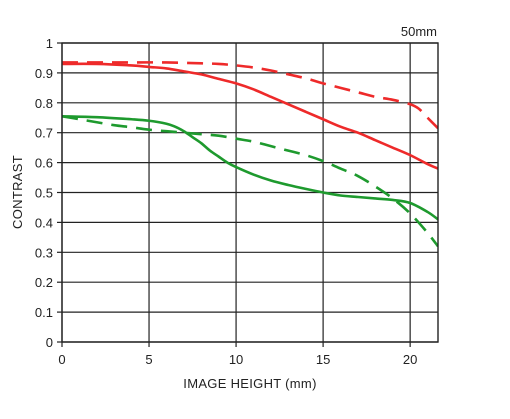 Image resolution: width=510 pixels, height=419 pixels. I want to click on x-tick-labels: 0 5 10 15 20, so click(237, 359).